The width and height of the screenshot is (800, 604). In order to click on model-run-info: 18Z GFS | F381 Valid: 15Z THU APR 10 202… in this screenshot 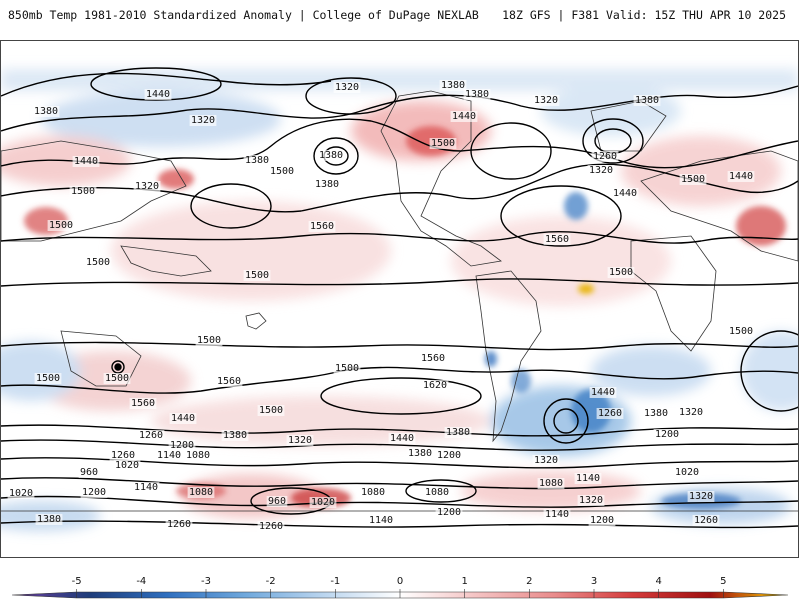, I will do `click(644, 15)`.